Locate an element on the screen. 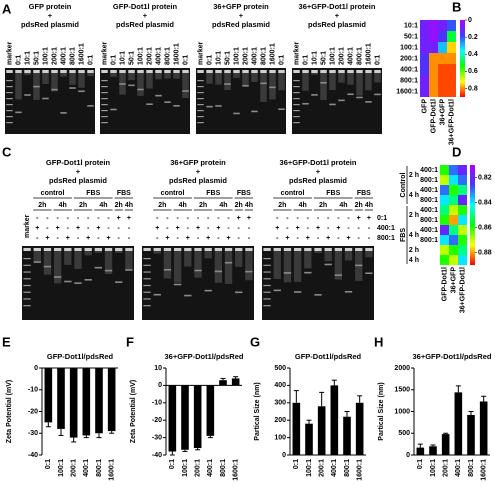  chart-title: GFP-Dot1l/pdsRed is located at coordinates (328, 356).